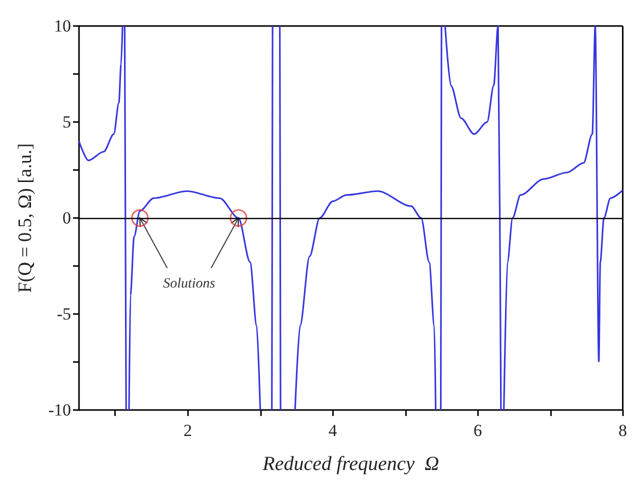  I want to click on x-tick-label: 6, so click(478, 430).